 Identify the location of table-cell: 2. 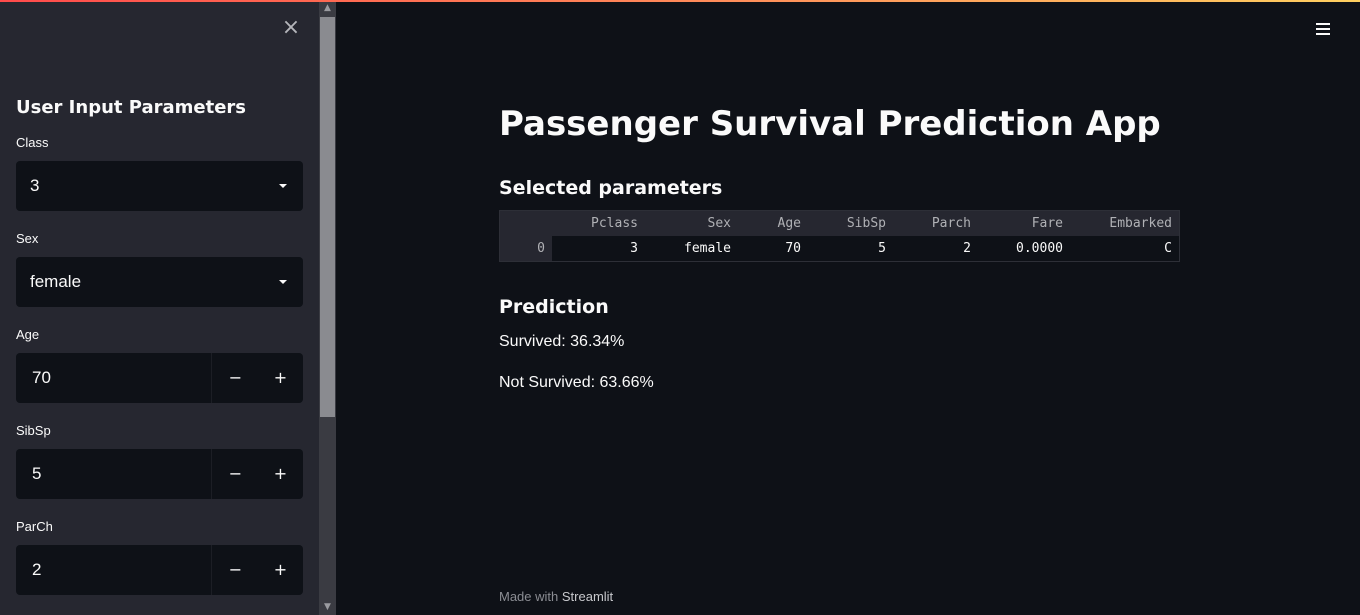
(967, 248).